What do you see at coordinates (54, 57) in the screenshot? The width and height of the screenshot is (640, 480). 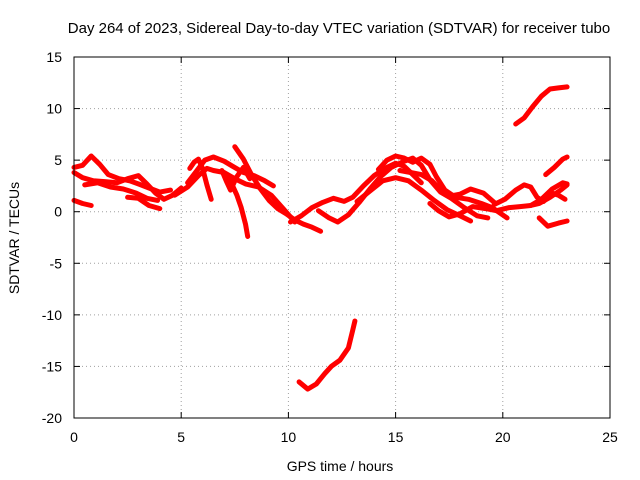 I see `y-tick-label: 15` at bounding box center [54, 57].